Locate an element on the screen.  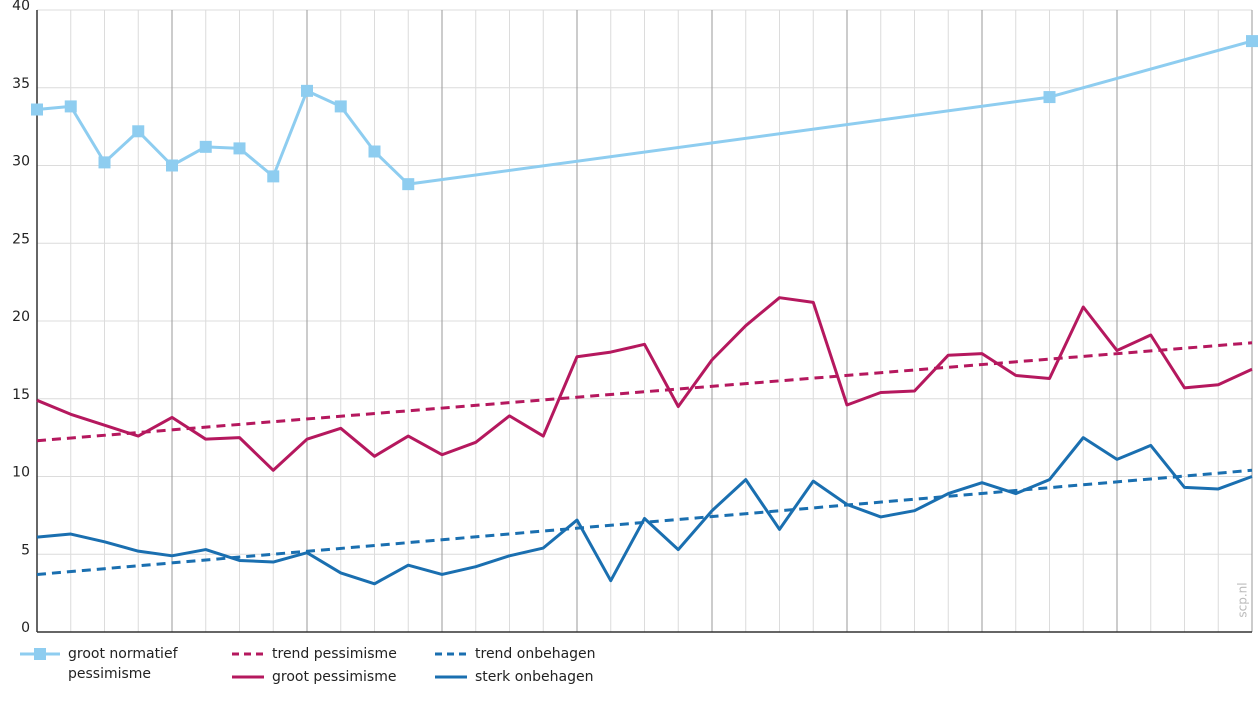
y-tick-label: 5 is located at coordinates (25, 550).